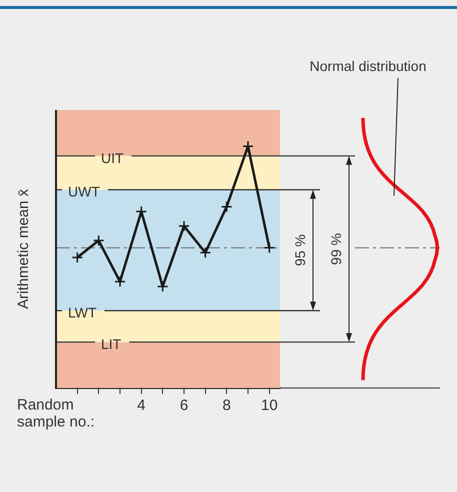 The width and height of the screenshot is (457, 492). I want to click on ref-line-label: LIT, so click(111, 344).